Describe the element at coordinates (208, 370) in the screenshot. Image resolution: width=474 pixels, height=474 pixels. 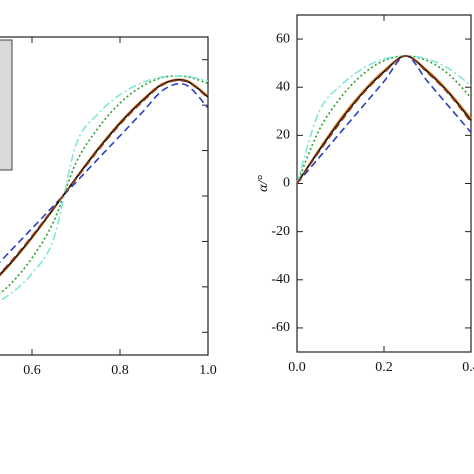
I see `x-tick-label: 1.0` at that location.